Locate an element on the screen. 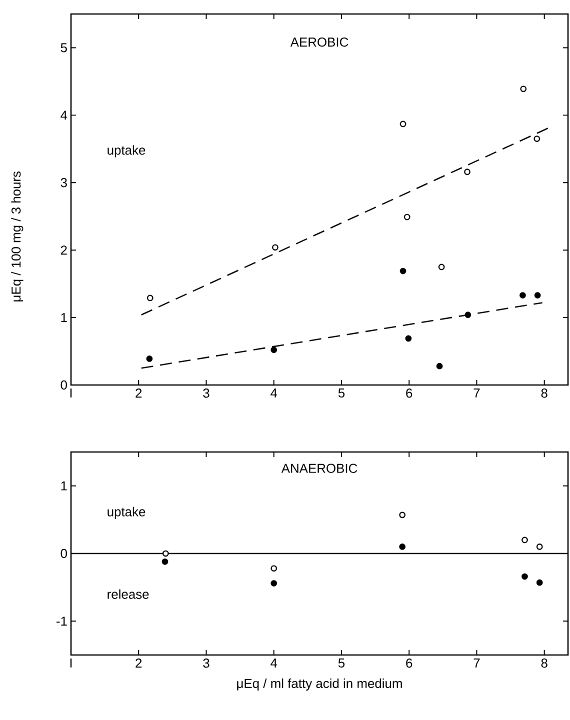 The height and width of the screenshot is (720, 570). annotation: release is located at coordinates (128, 594).